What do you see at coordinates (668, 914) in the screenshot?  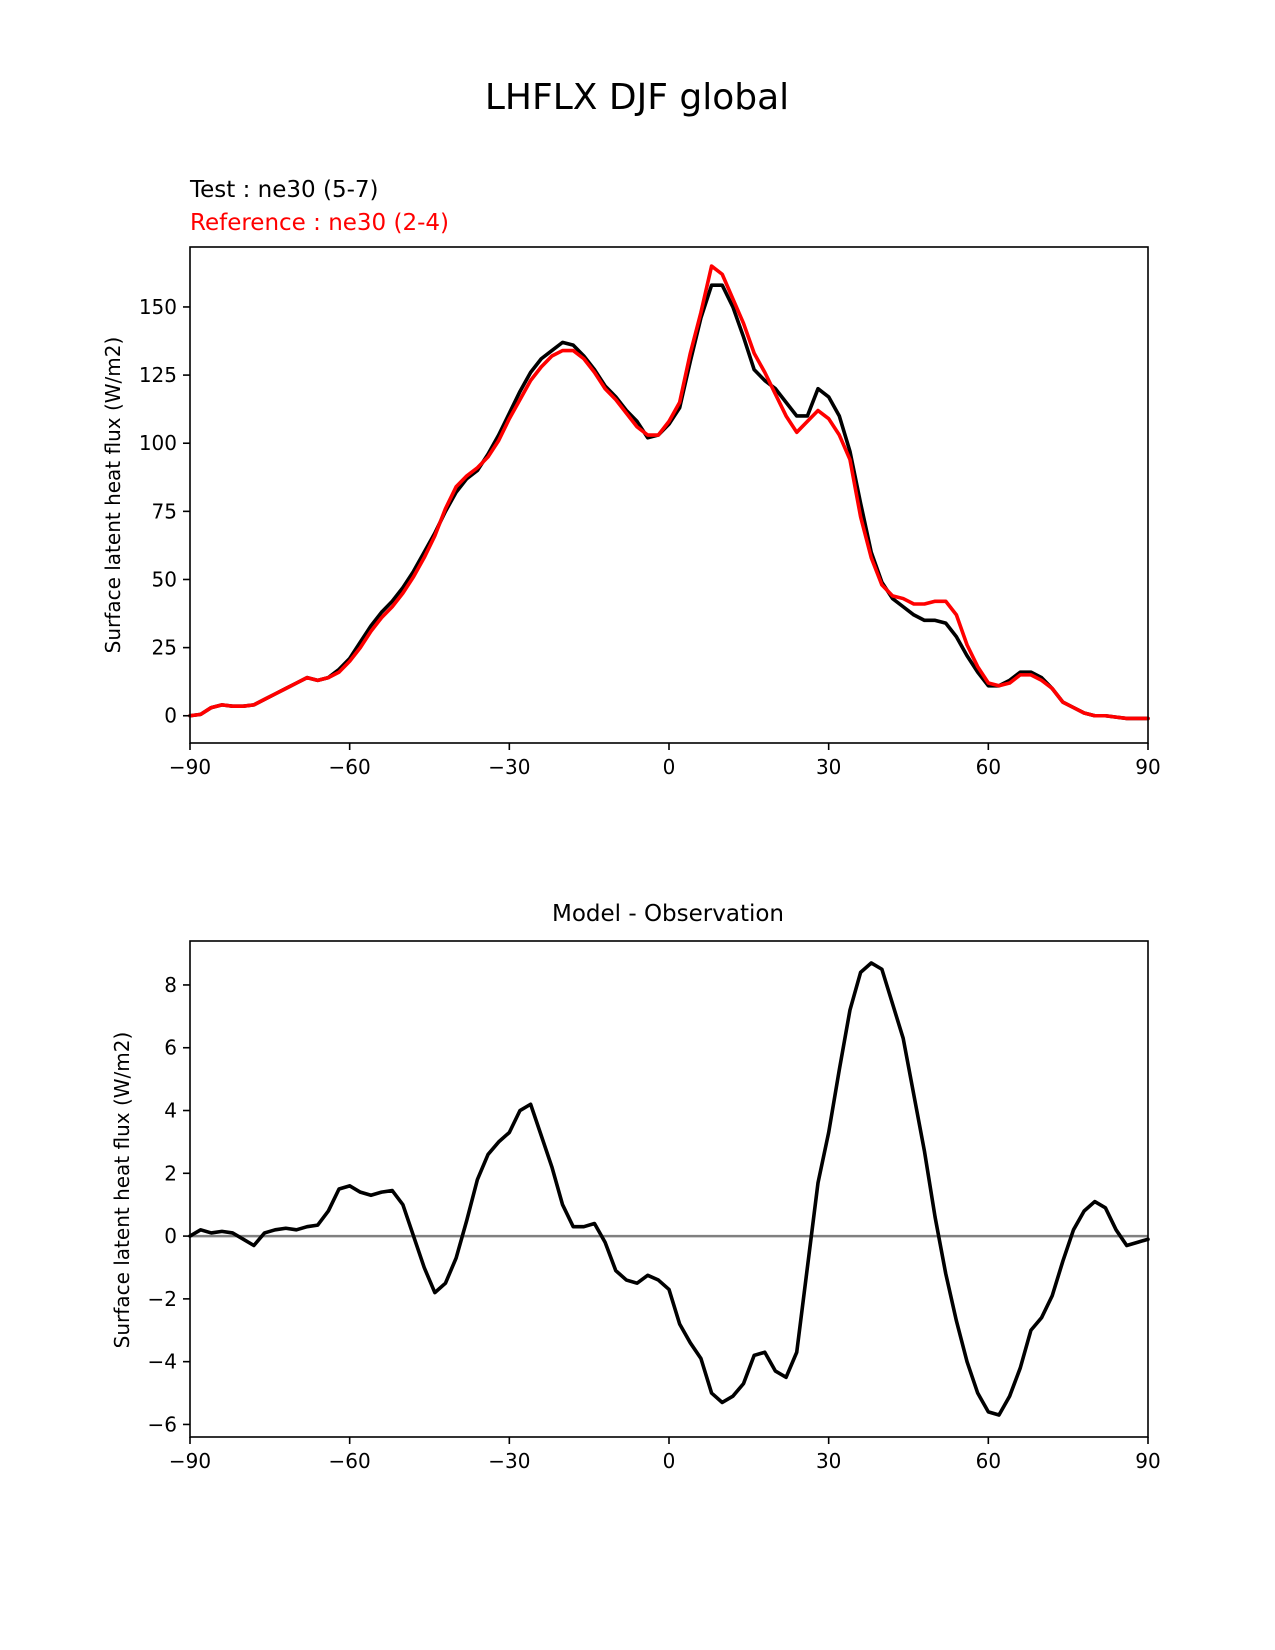 I see `bottom-chart-title: Model - Observation` at bounding box center [668, 914].